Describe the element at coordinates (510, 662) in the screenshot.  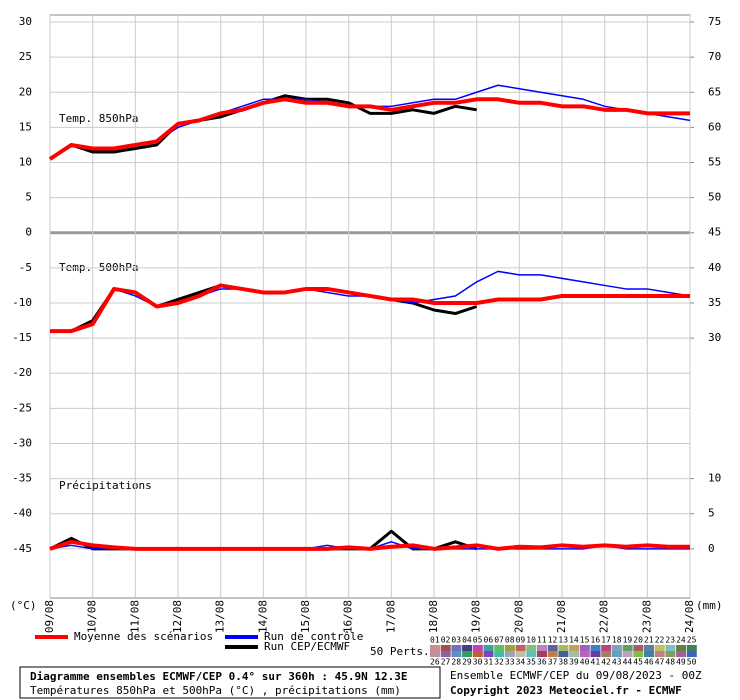
I see `perturbation-label: 33` at that location.